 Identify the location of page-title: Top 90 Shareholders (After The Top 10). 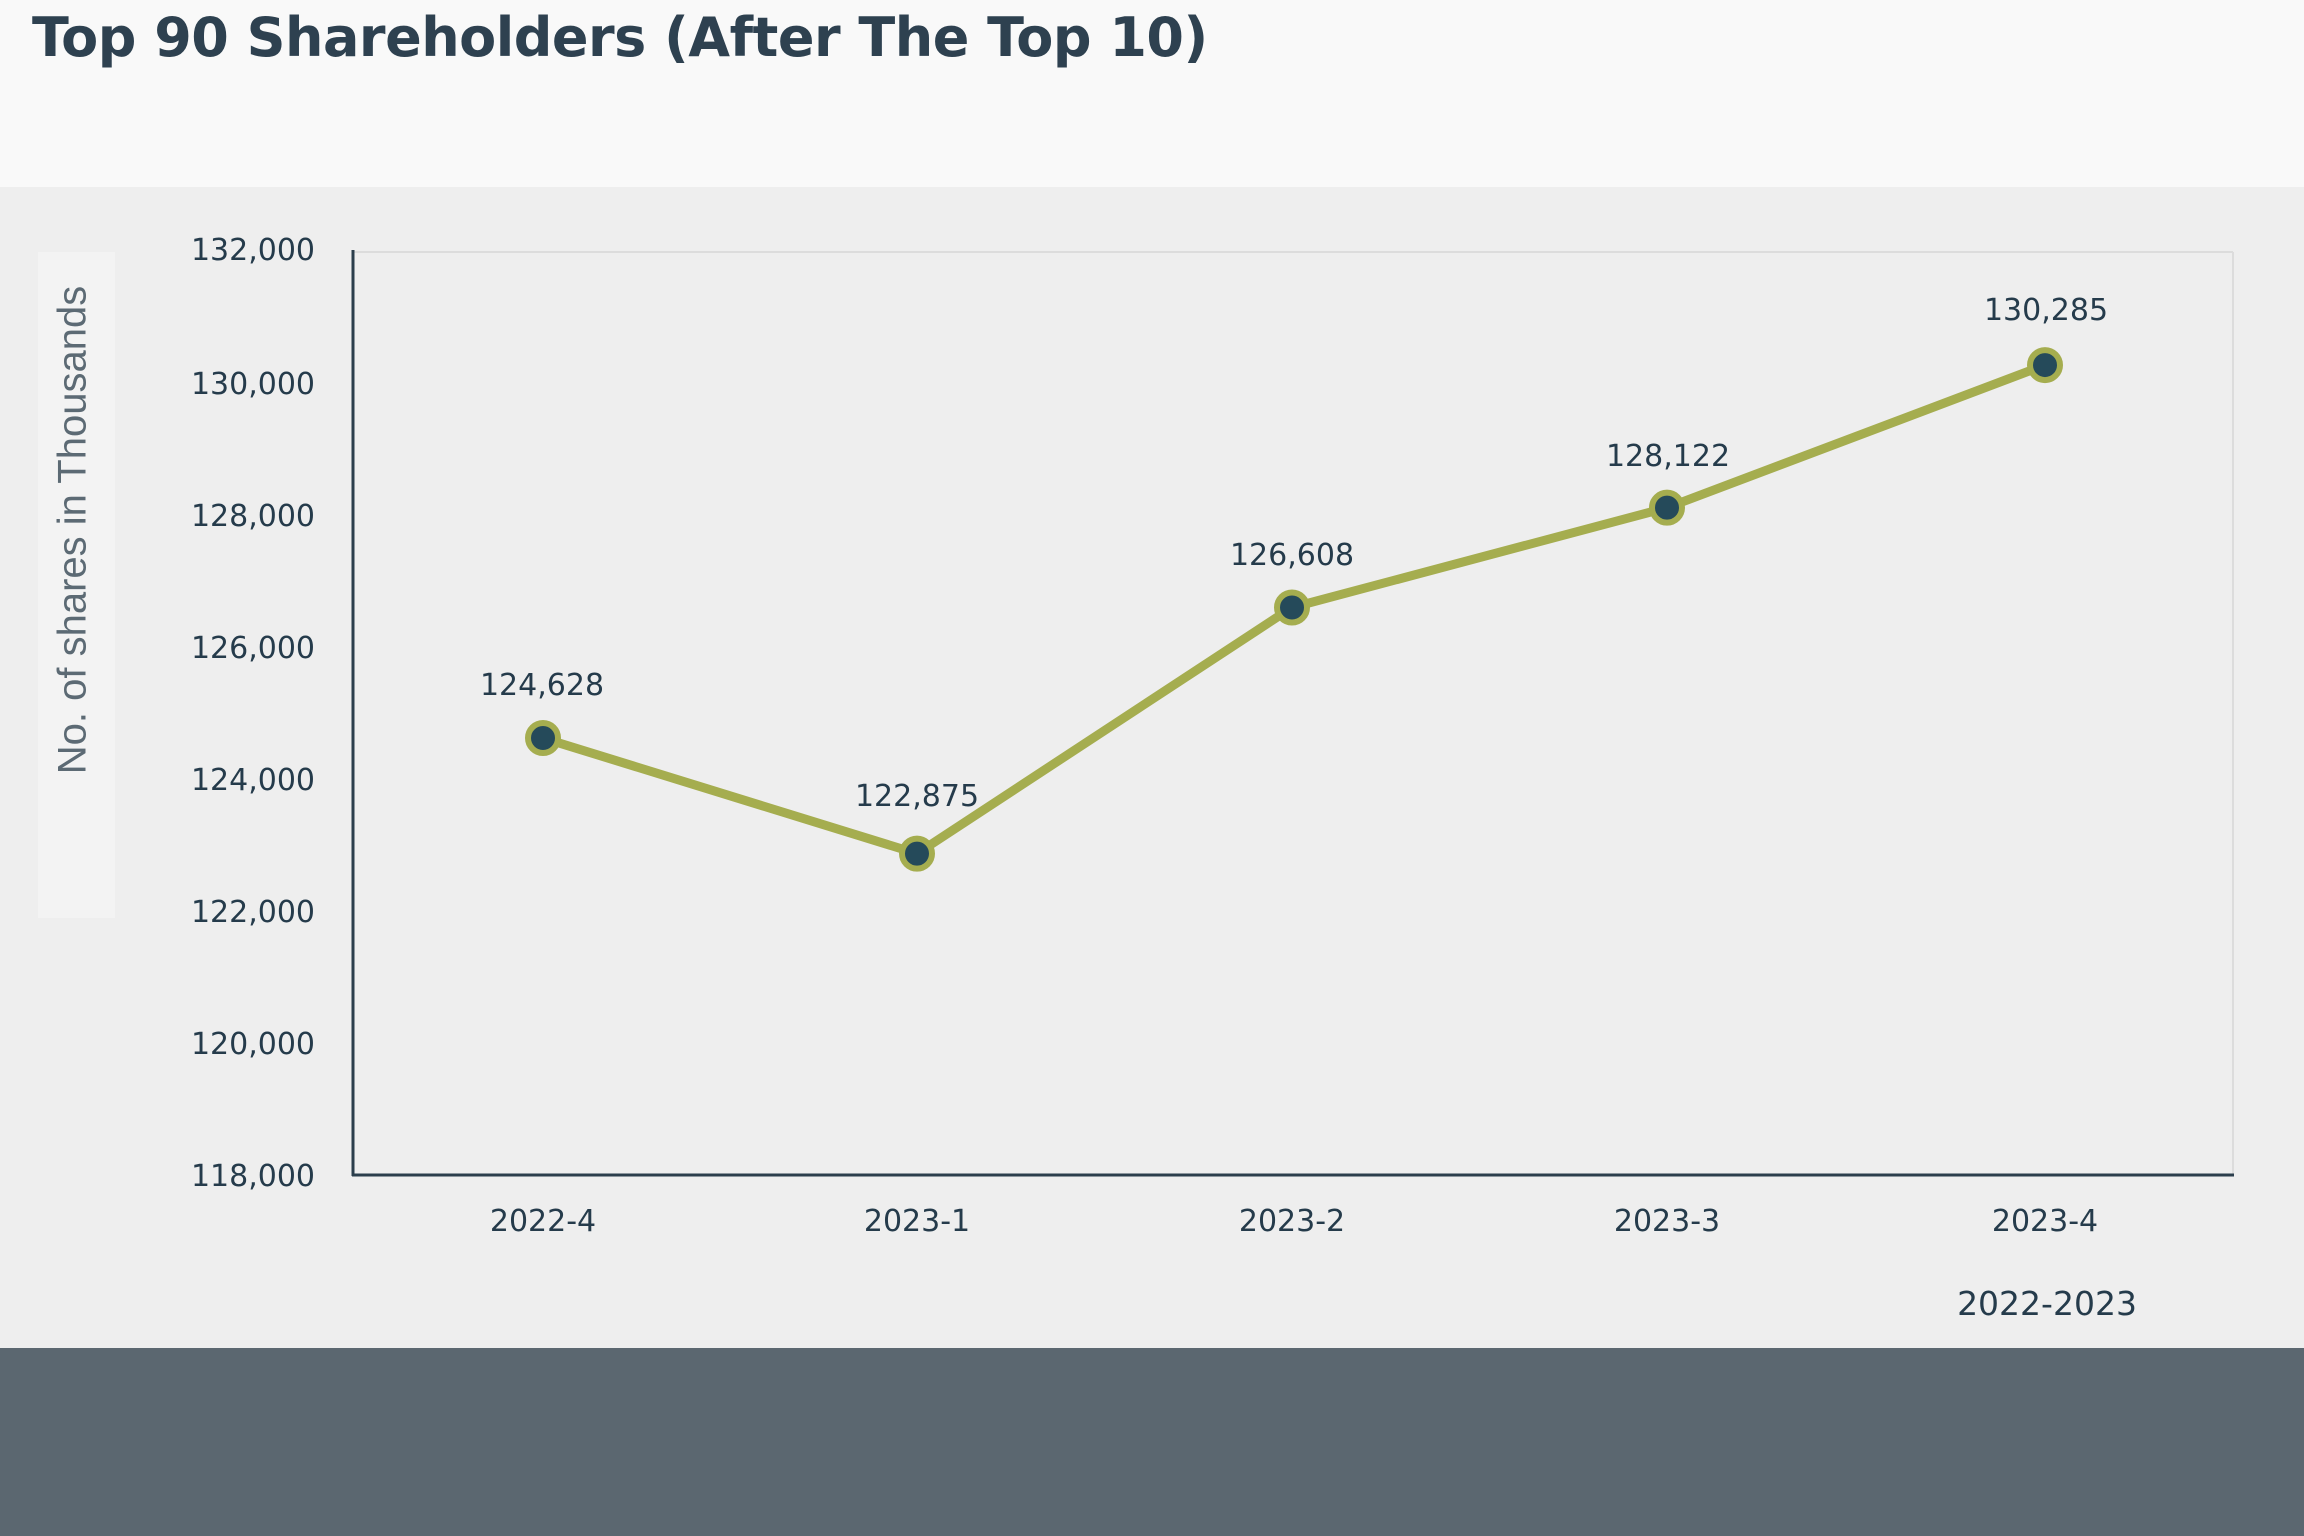
(620, 37).